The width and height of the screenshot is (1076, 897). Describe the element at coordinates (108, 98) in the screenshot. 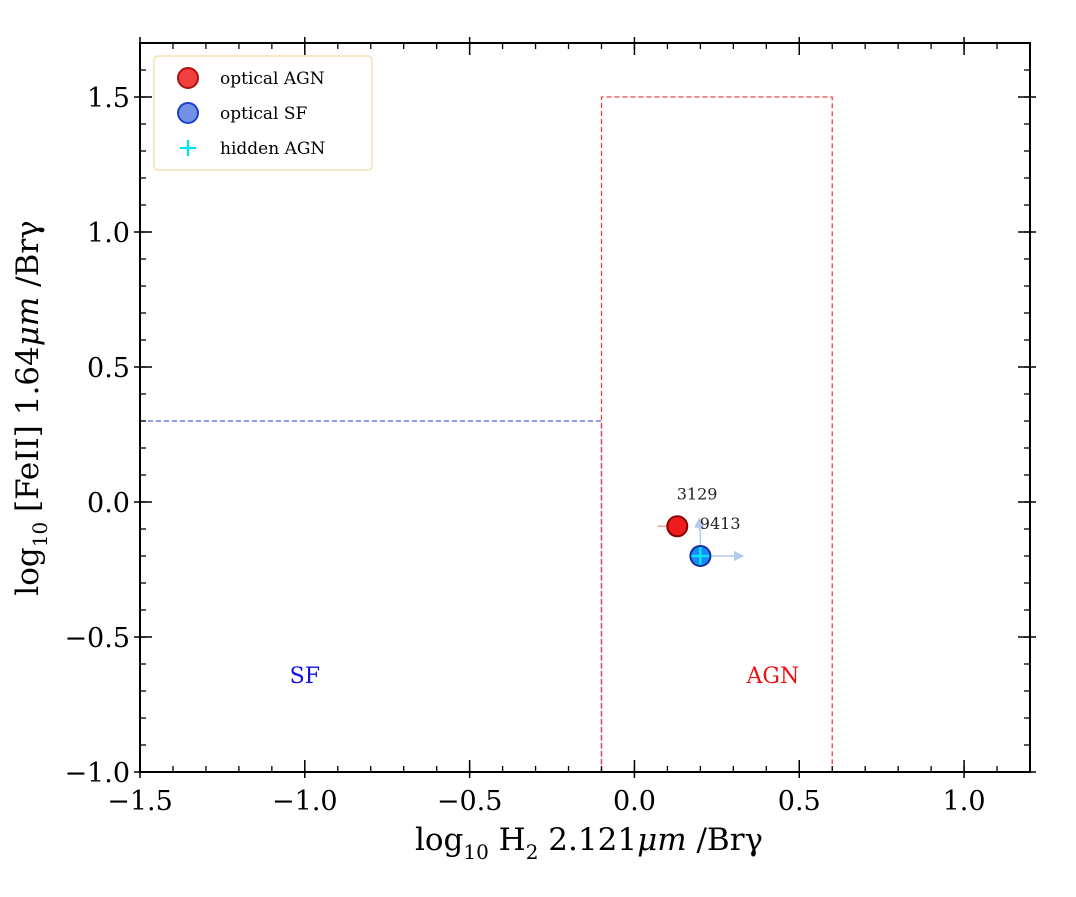

I see `y-tick-label: 1.5` at that location.